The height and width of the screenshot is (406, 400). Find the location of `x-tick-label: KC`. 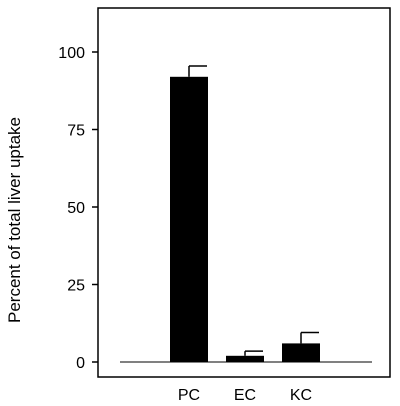

x-tick-label: KC is located at coordinates (301, 395).